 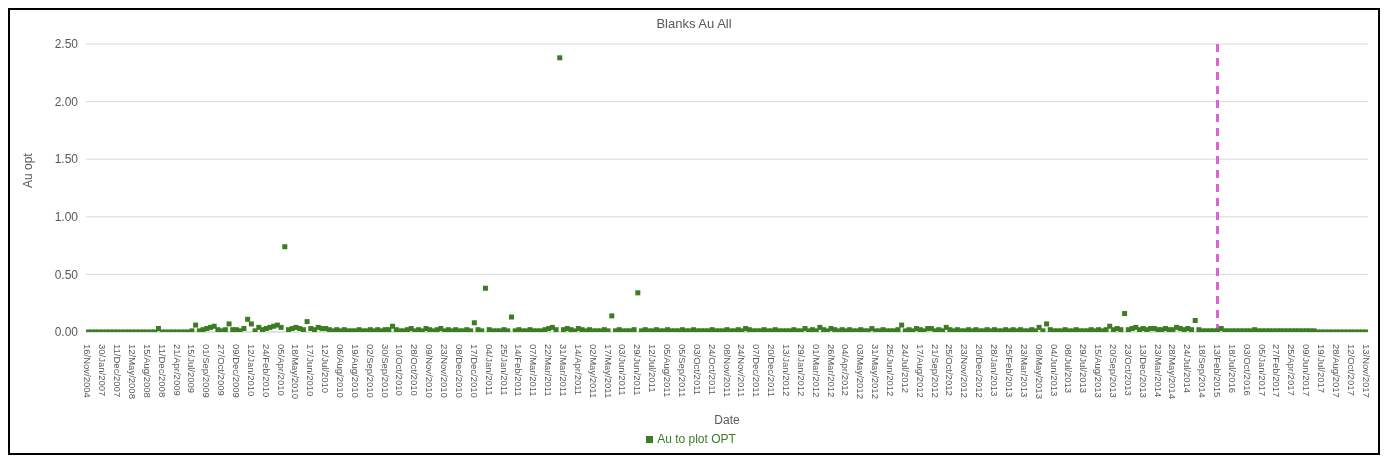 I want to click on x-tick-label: 12/Jan/2010, so click(x=251, y=370).